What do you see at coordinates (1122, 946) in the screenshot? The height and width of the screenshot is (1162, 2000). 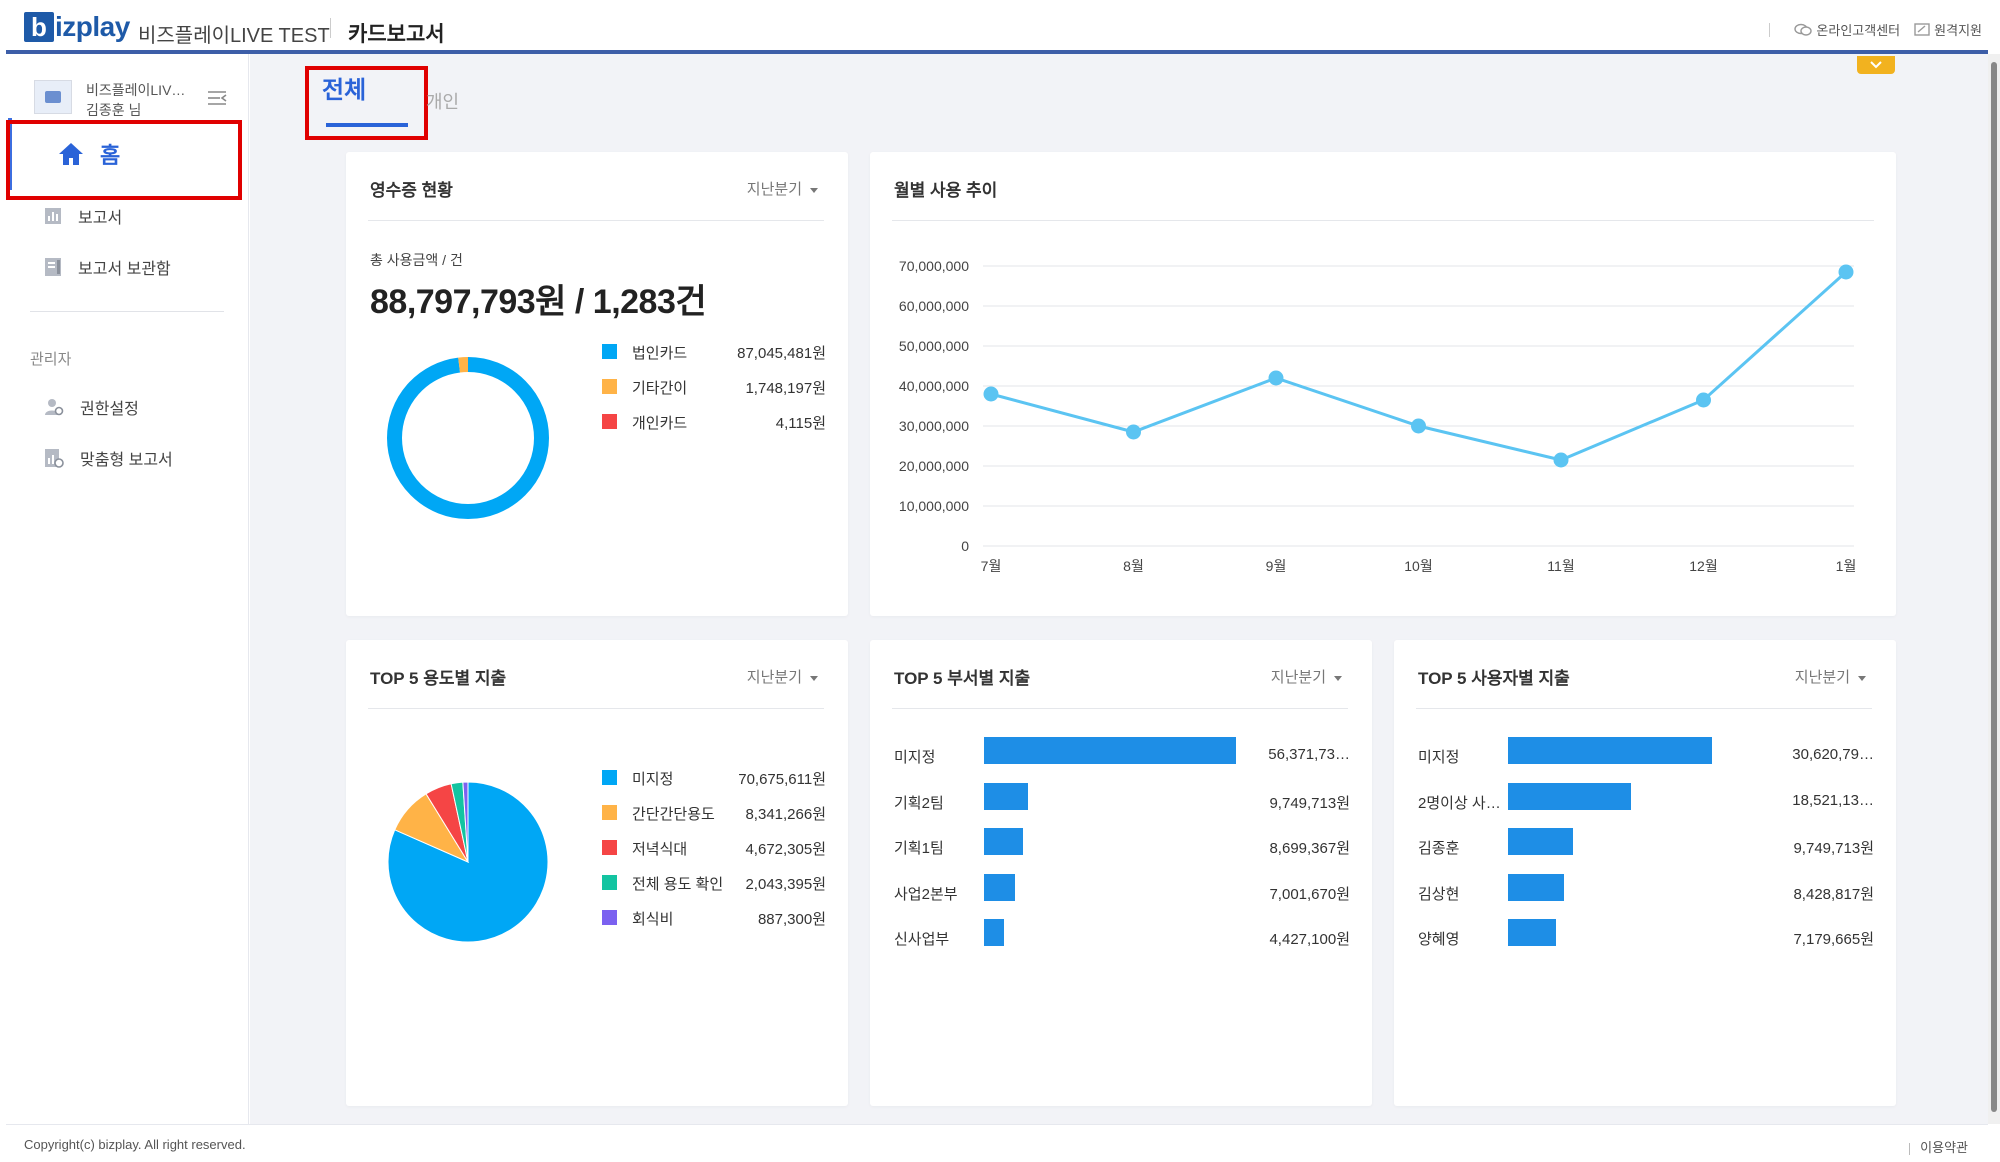 I see `bar-row: 신사업부 4,427,100원` at bounding box center [1122, 946].